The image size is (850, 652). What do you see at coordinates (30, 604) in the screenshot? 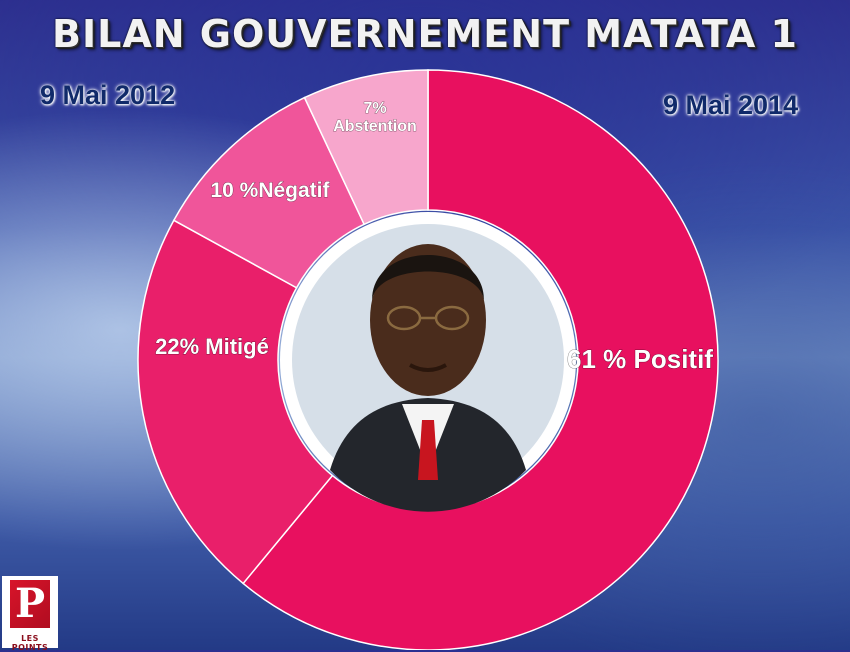
I see `logo-letter: P` at bounding box center [30, 604].